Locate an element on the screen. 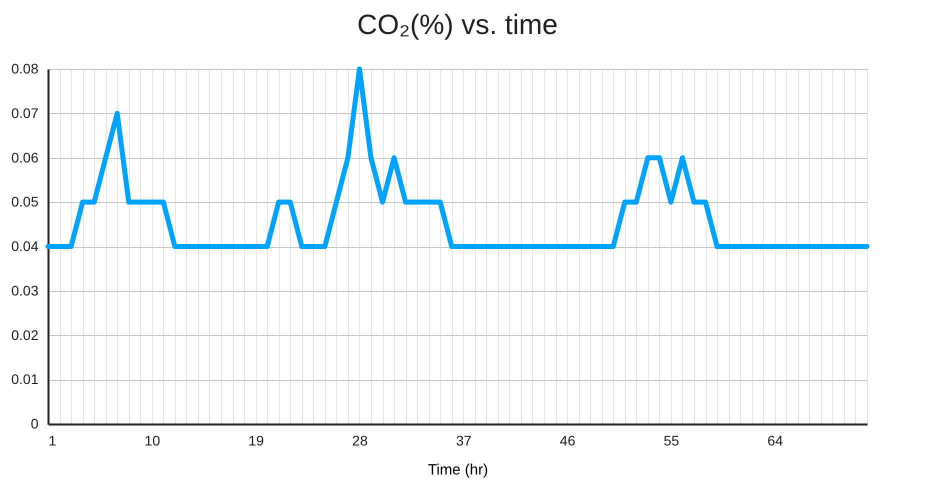 This screenshot has height=504, width=939. x-tick-label: 10 is located at coordinates (152, 440).